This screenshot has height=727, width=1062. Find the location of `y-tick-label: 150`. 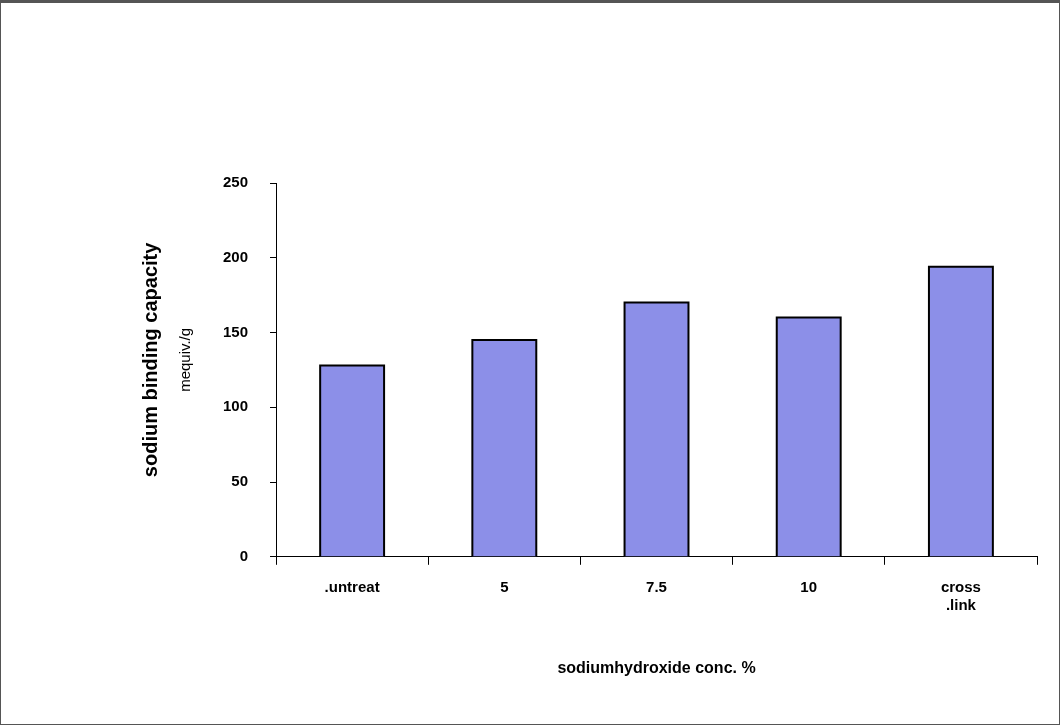

y-tick-label: 150 is located at coordinates (236, 331).